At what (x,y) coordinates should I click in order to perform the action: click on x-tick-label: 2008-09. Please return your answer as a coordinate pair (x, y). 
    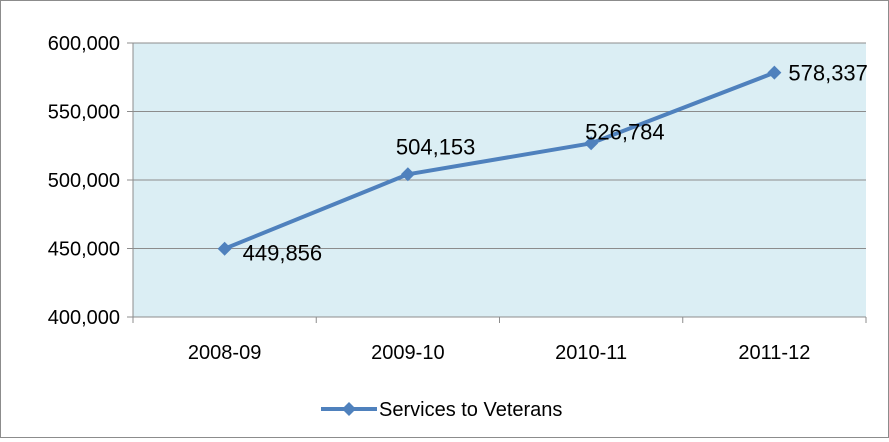
    Looking at the image, I should click on (224, 353).